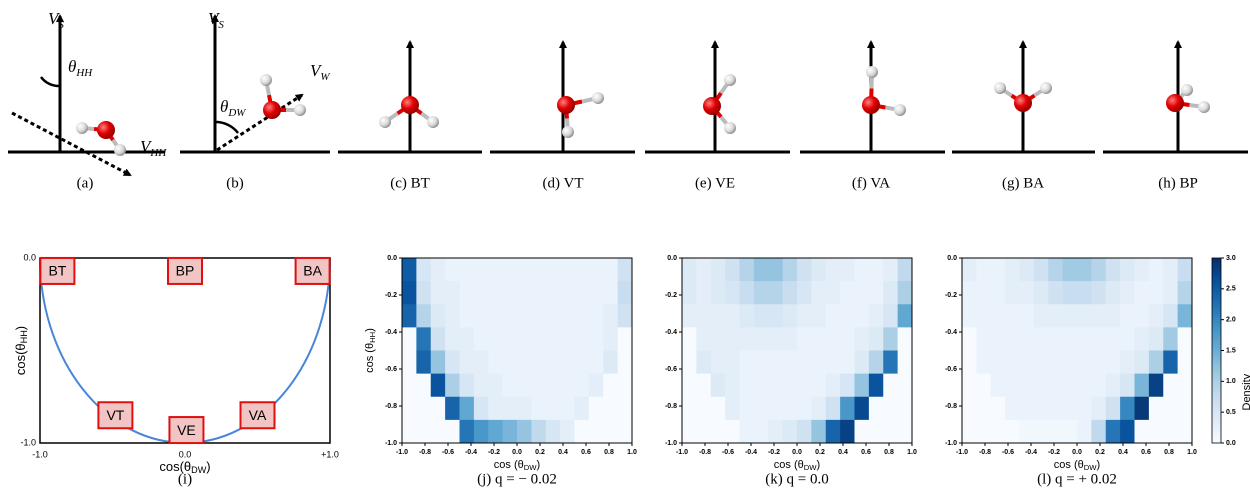 The image size is (1250, 489). I want to click on state-label: BP, so click(185, 271).